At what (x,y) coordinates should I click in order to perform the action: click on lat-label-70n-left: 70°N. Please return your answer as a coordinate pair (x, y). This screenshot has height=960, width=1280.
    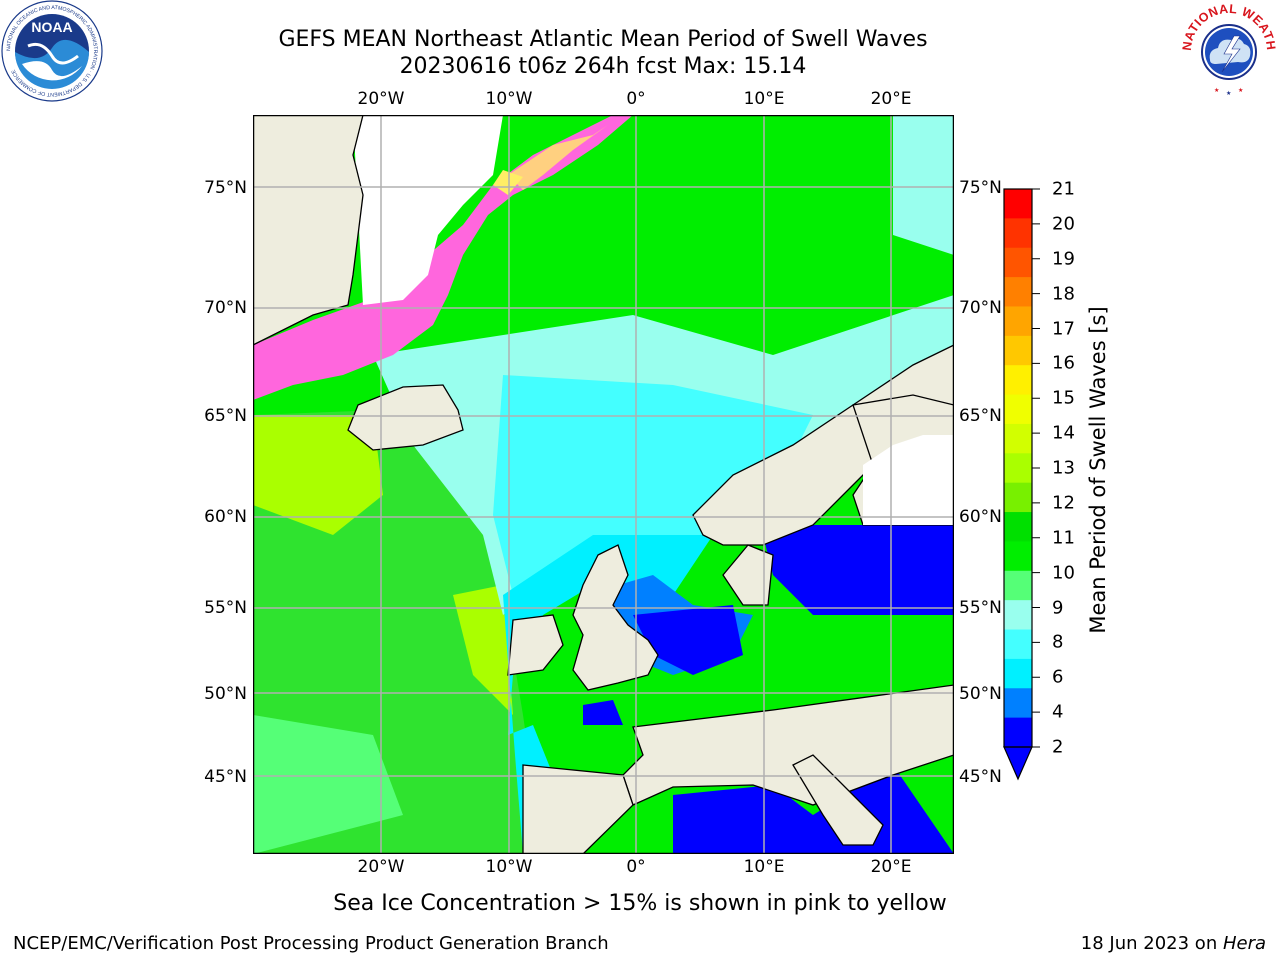
    Looking at the image, I should click on (225, 308).